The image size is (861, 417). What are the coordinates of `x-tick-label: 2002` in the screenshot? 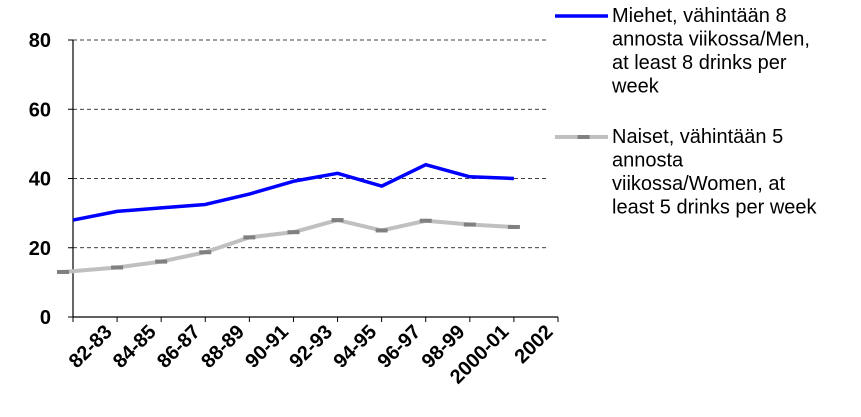 It's located at (534, 344).